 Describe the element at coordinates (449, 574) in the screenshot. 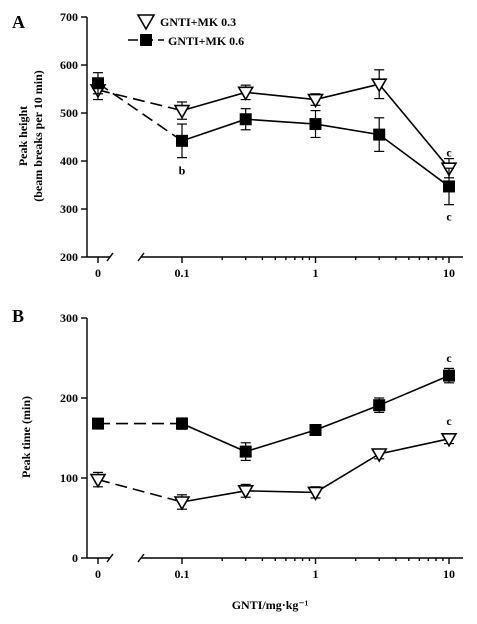

I see `panel-b-x-tick-label: 10` at that location.